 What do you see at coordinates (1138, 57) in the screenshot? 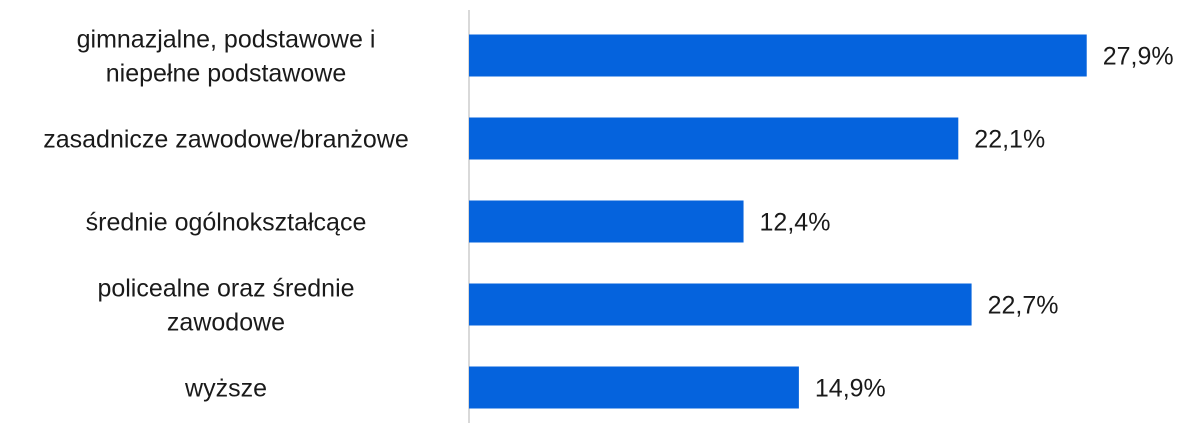
I see `value-label-0: 27,9%` at bounding box center [1138, 57].